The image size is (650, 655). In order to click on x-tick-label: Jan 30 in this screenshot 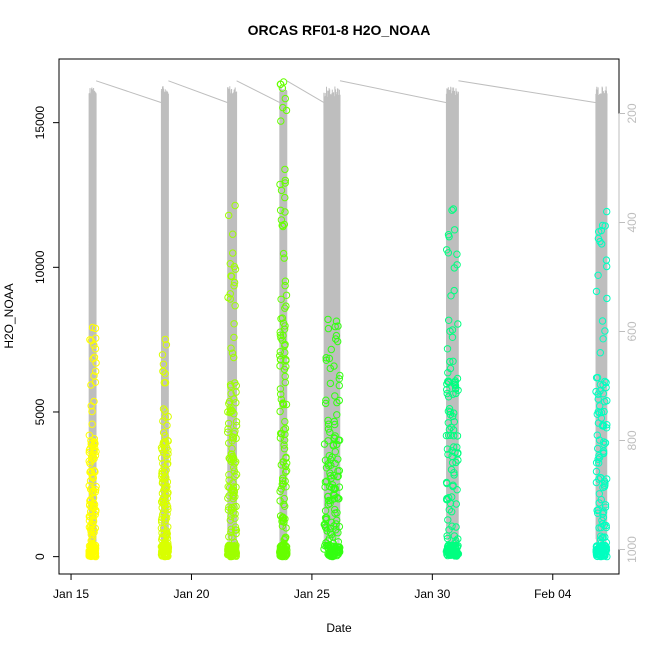, I will do `click(432, 594)`.